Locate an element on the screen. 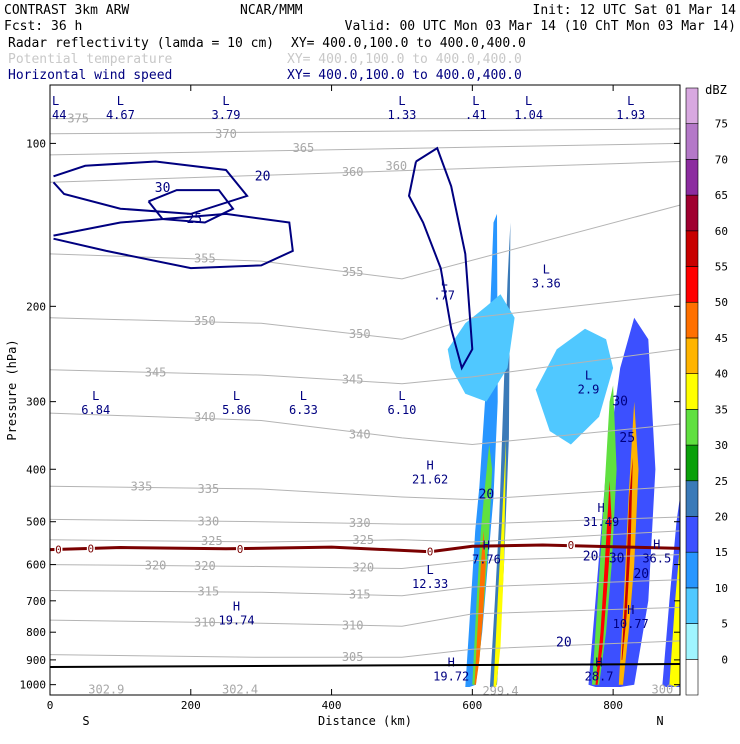 This screenshot has height=744, width=740. header-fcst-label: Fcst: is located at coordinates (23, 26).